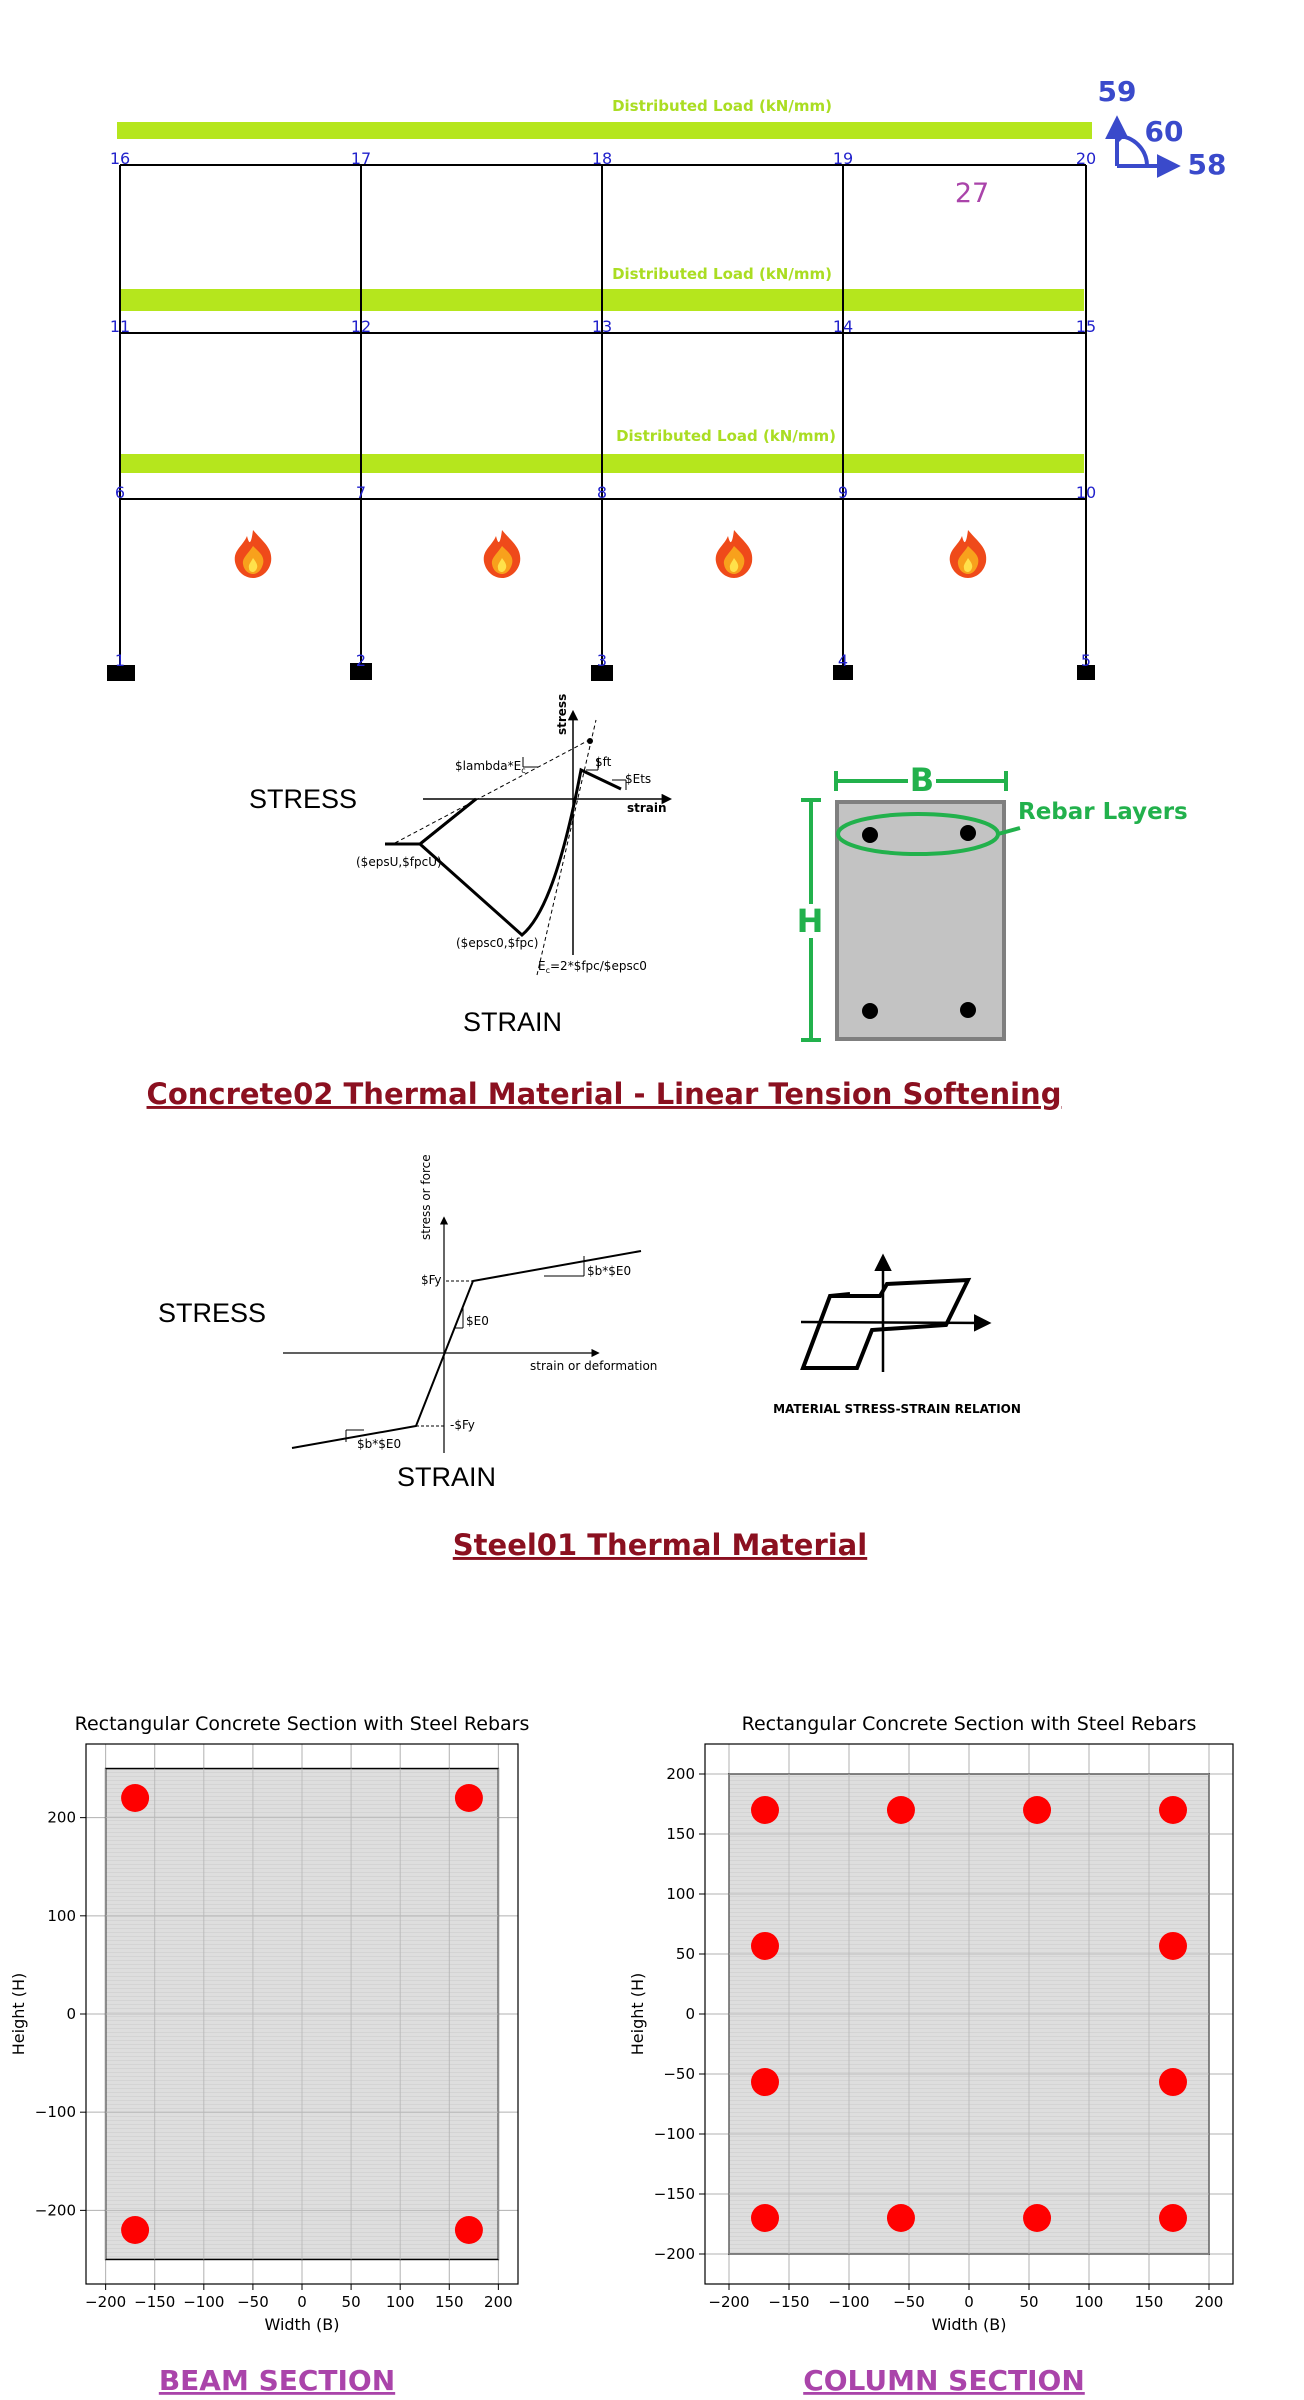  Describe the element at coordinates (602, 492) in the screenshot. I see `node-label: 8` at that location.